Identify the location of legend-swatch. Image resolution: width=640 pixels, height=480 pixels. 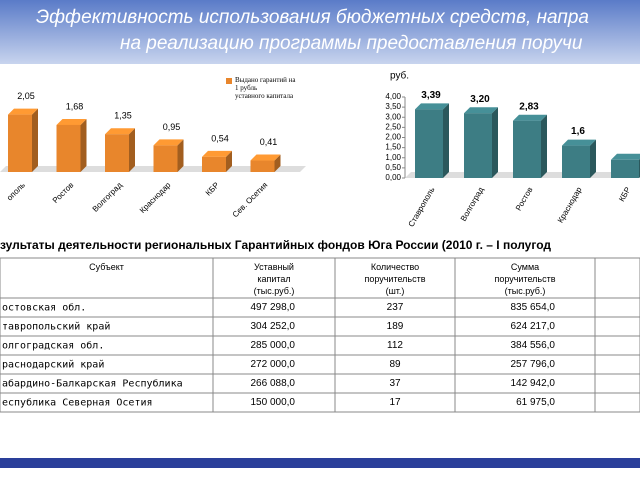
(229, 81).